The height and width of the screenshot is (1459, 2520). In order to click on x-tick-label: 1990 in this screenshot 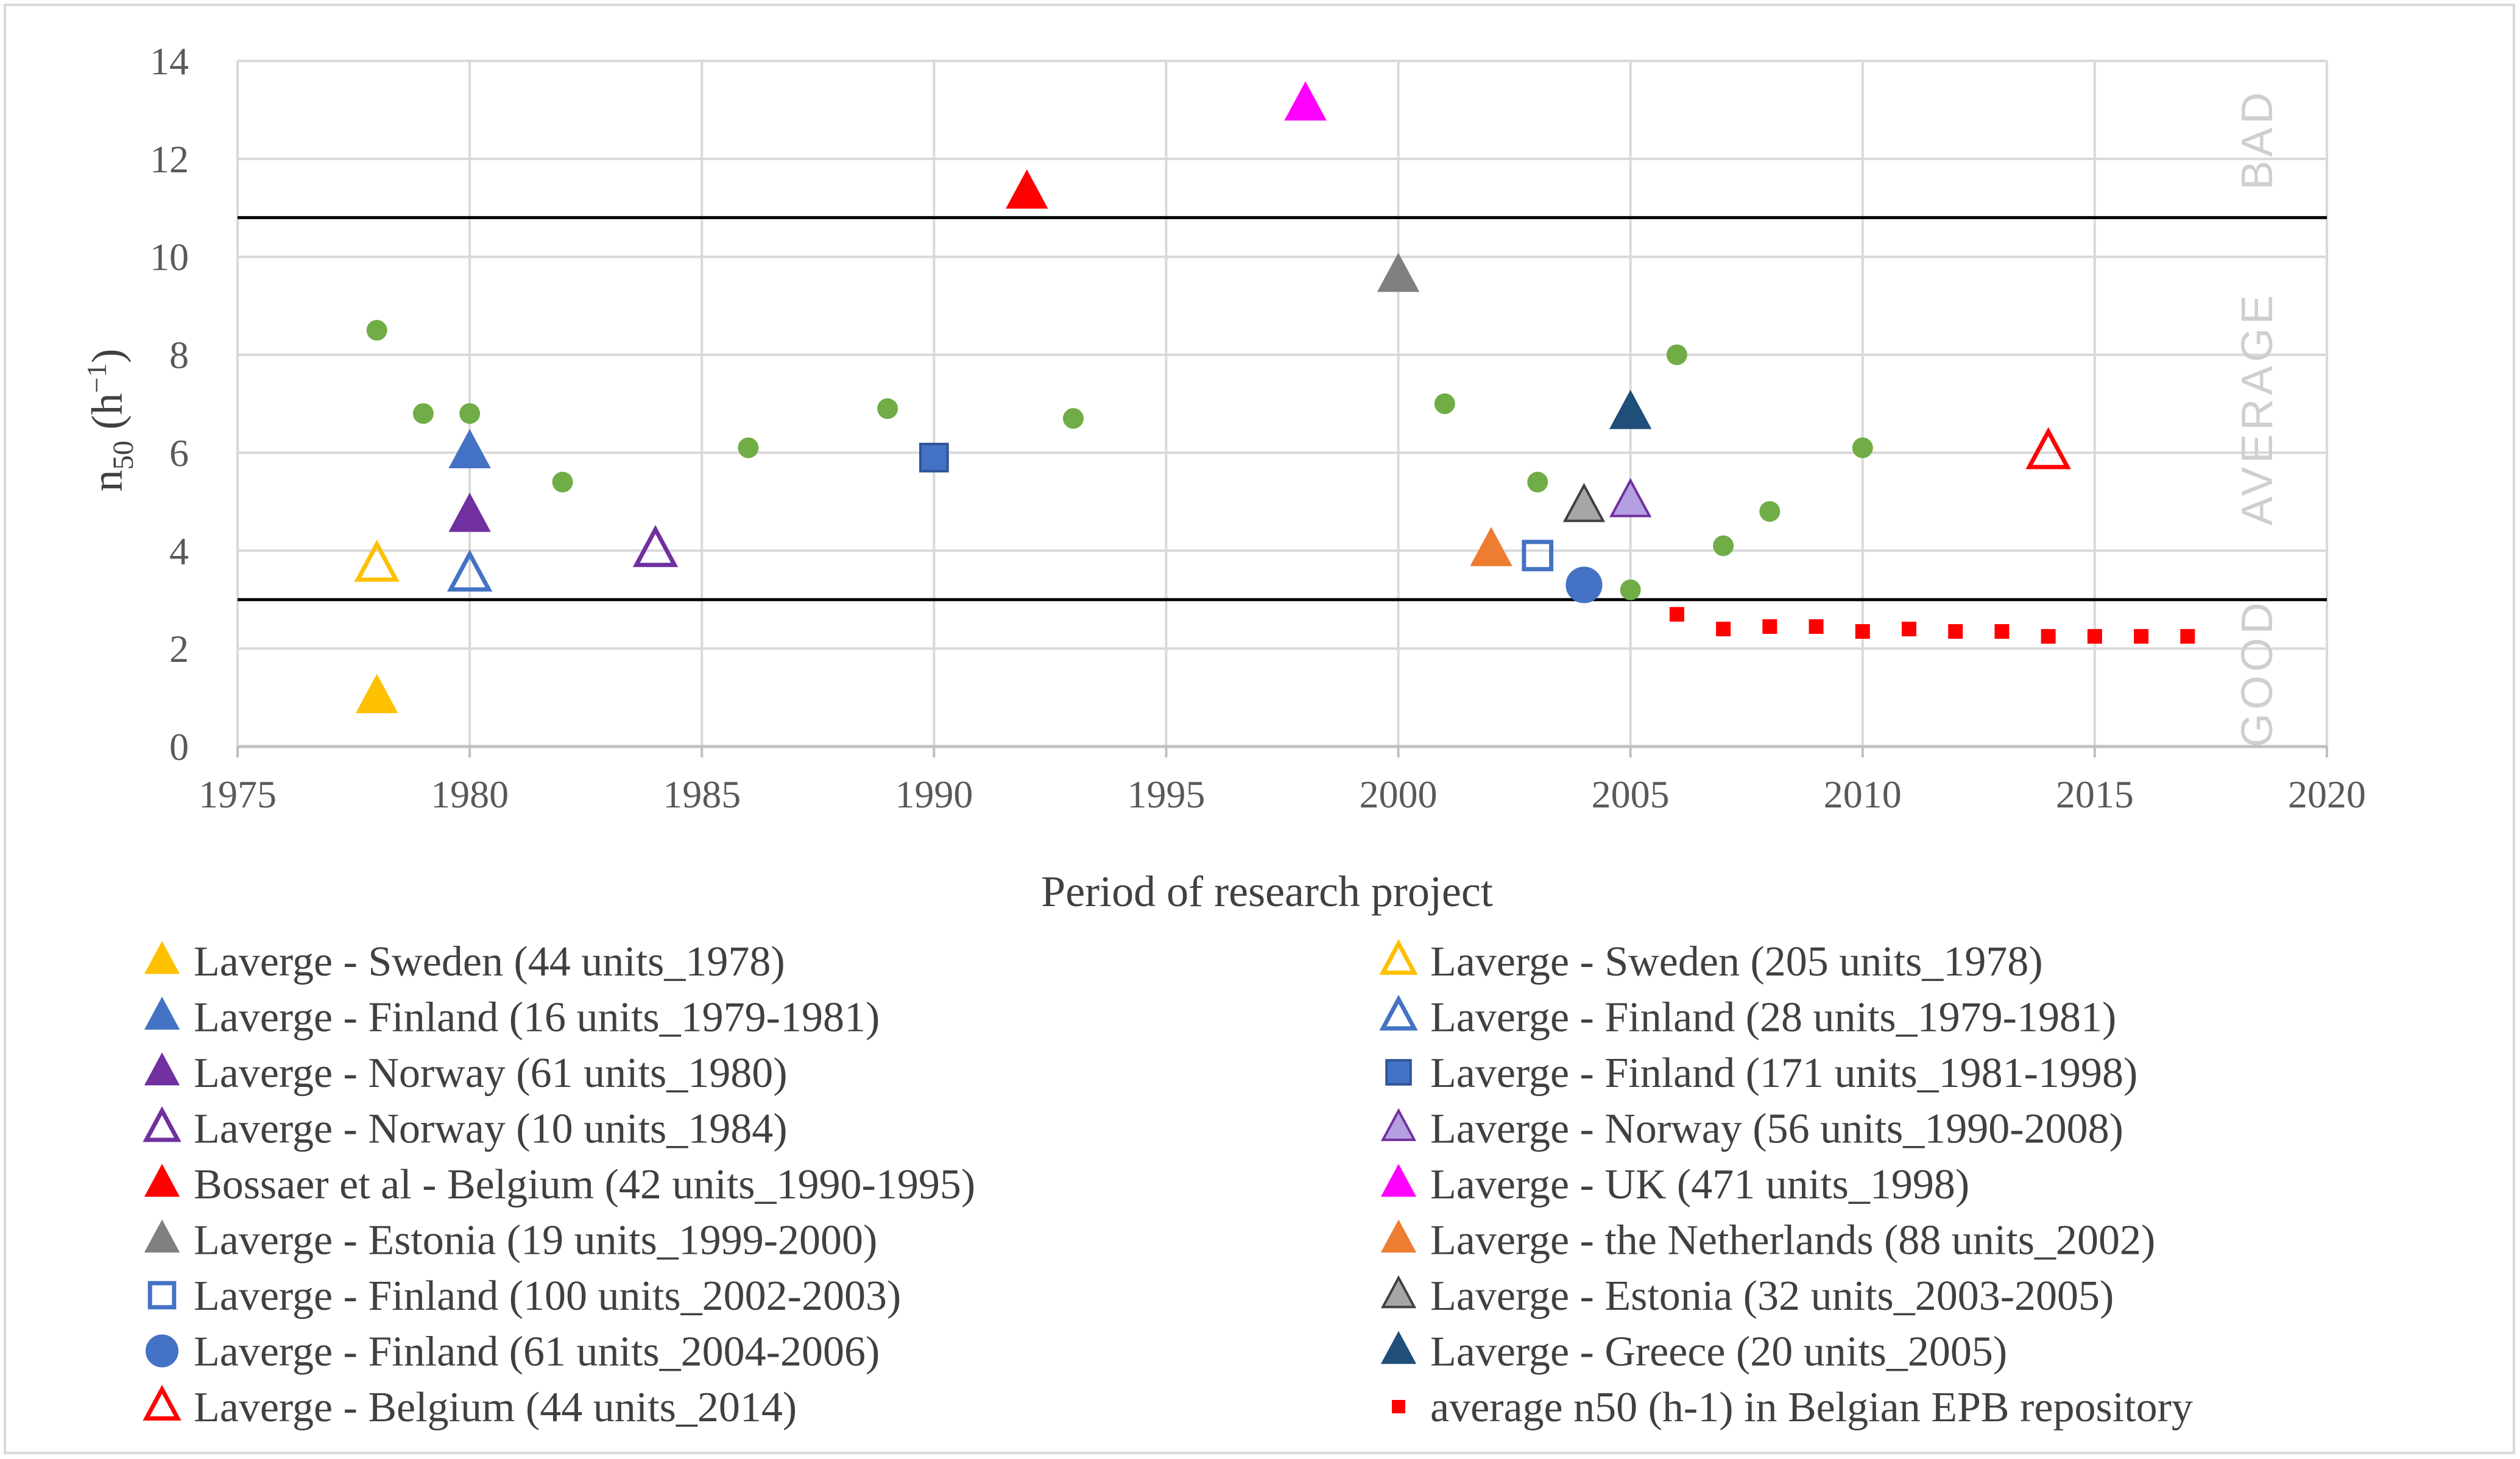, I will do `click(934, 794)`.